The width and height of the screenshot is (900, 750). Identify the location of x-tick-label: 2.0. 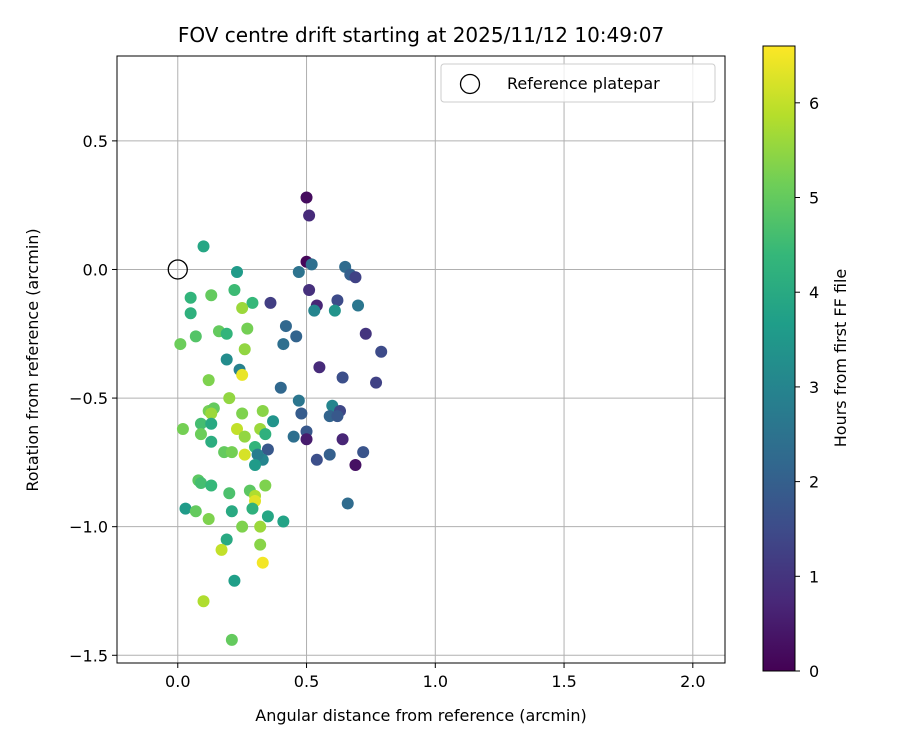
(692, 681).